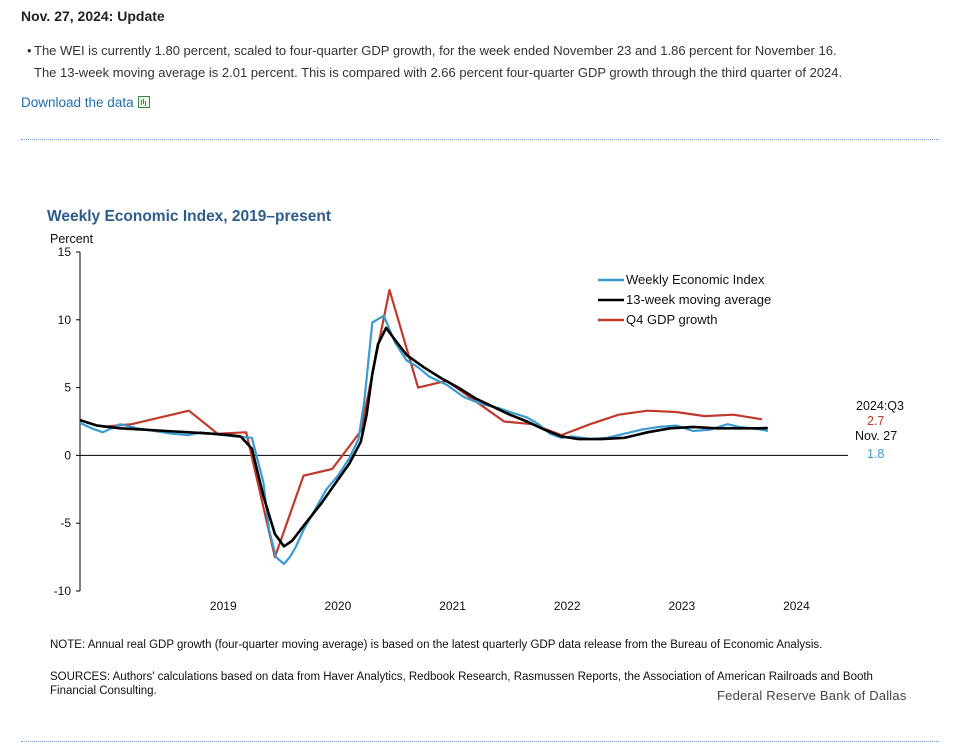 This screenshot has height=749, width=961. Describe the element at coordinates (452, 606) in the screenshot. I see `x-tick-label: 2021` at that location.